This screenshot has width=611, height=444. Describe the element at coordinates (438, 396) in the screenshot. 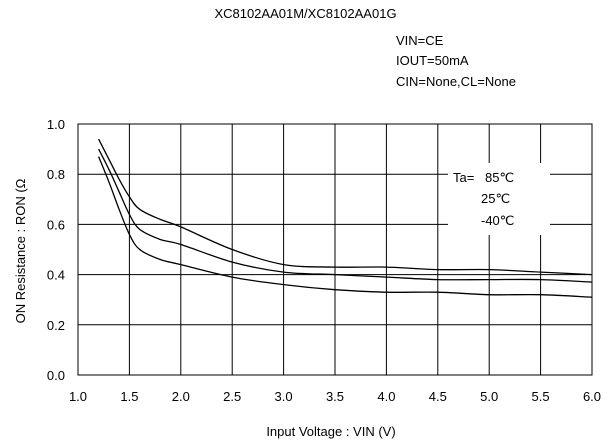

I see `x-tick-label: 4.5` at that location.